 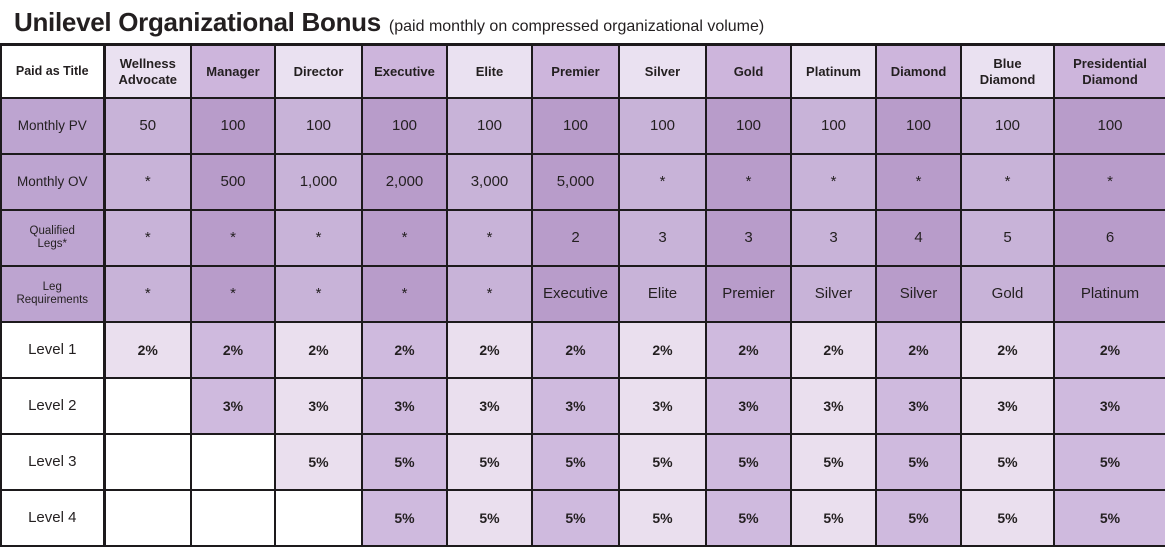 I want to click on table-row: Level 2 3% 3% 3% 3% 3% 3% 3% 3% 3% 3% 3%, so click(x=582, y=406).